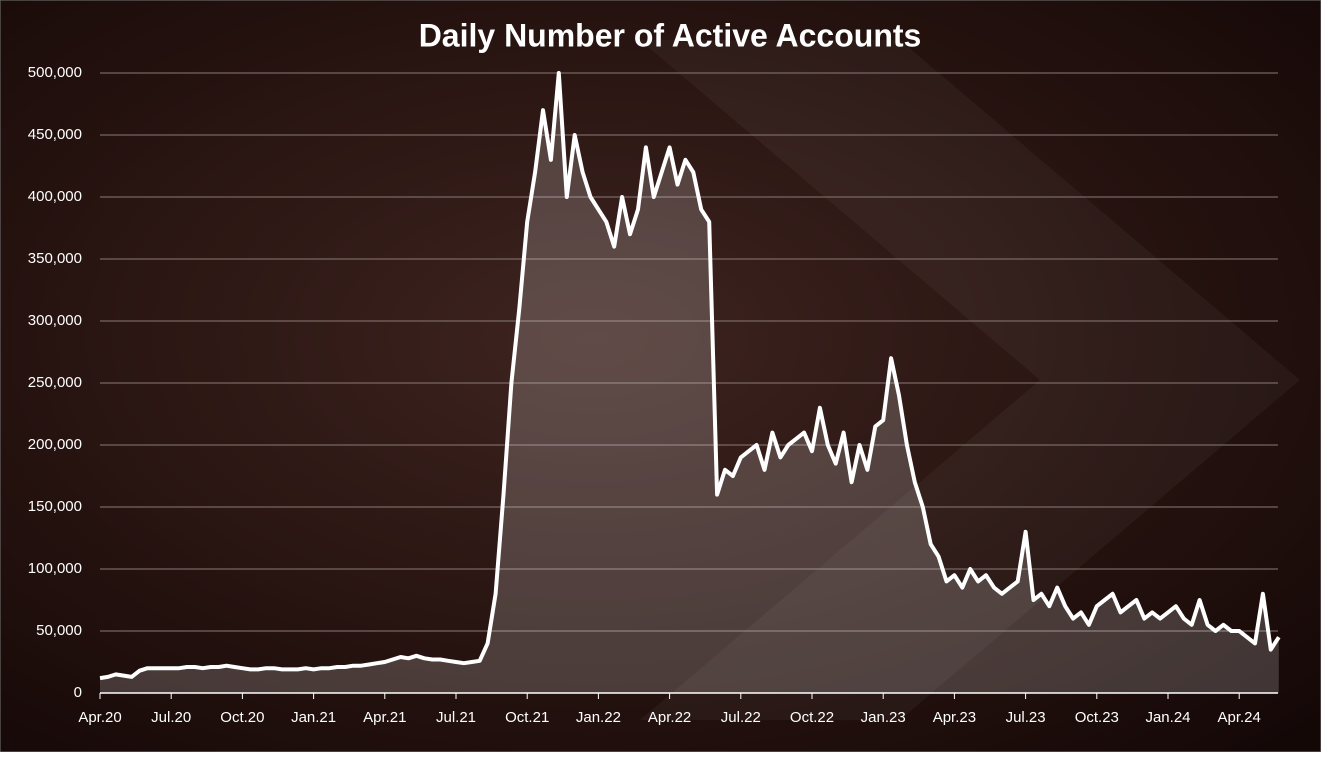 The height and width of the screenshot is (757, 1321). Describe the element at coordinates (55, 382) in the screenshot. I see `y-tick-label: 250,000` at that location.